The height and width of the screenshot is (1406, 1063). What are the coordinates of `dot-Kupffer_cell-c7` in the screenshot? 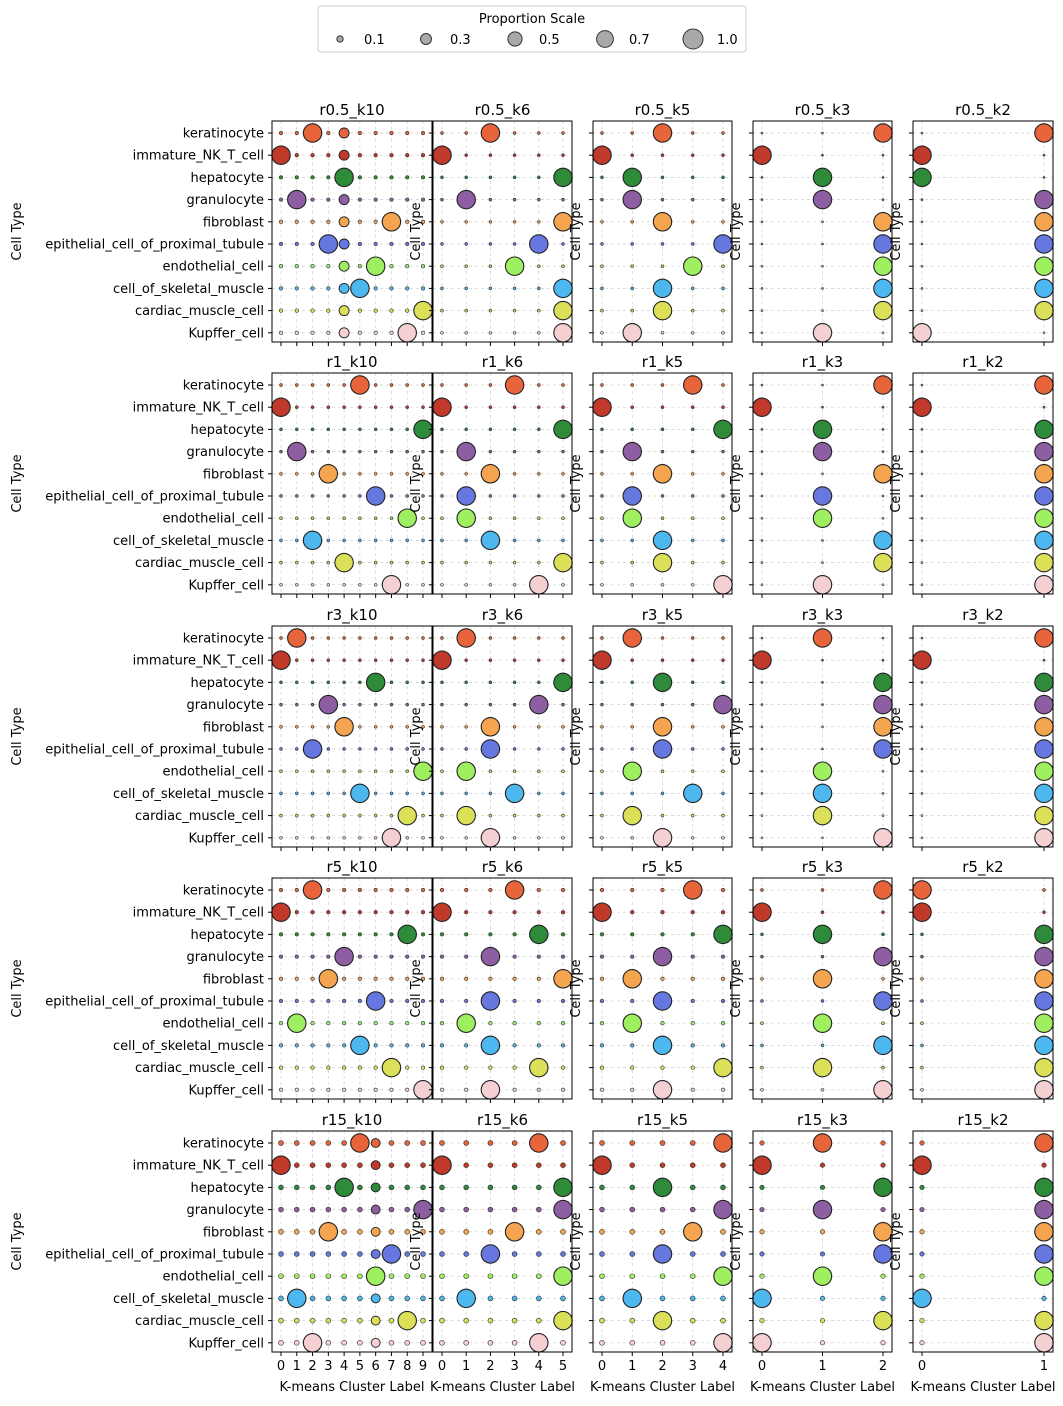 It's located at (391, 332).